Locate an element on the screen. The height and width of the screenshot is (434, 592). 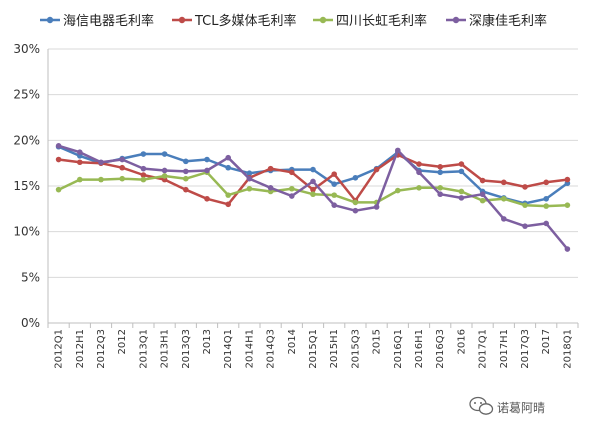
x-tick-label: 2014H1 is located at coordinates (249, 348).